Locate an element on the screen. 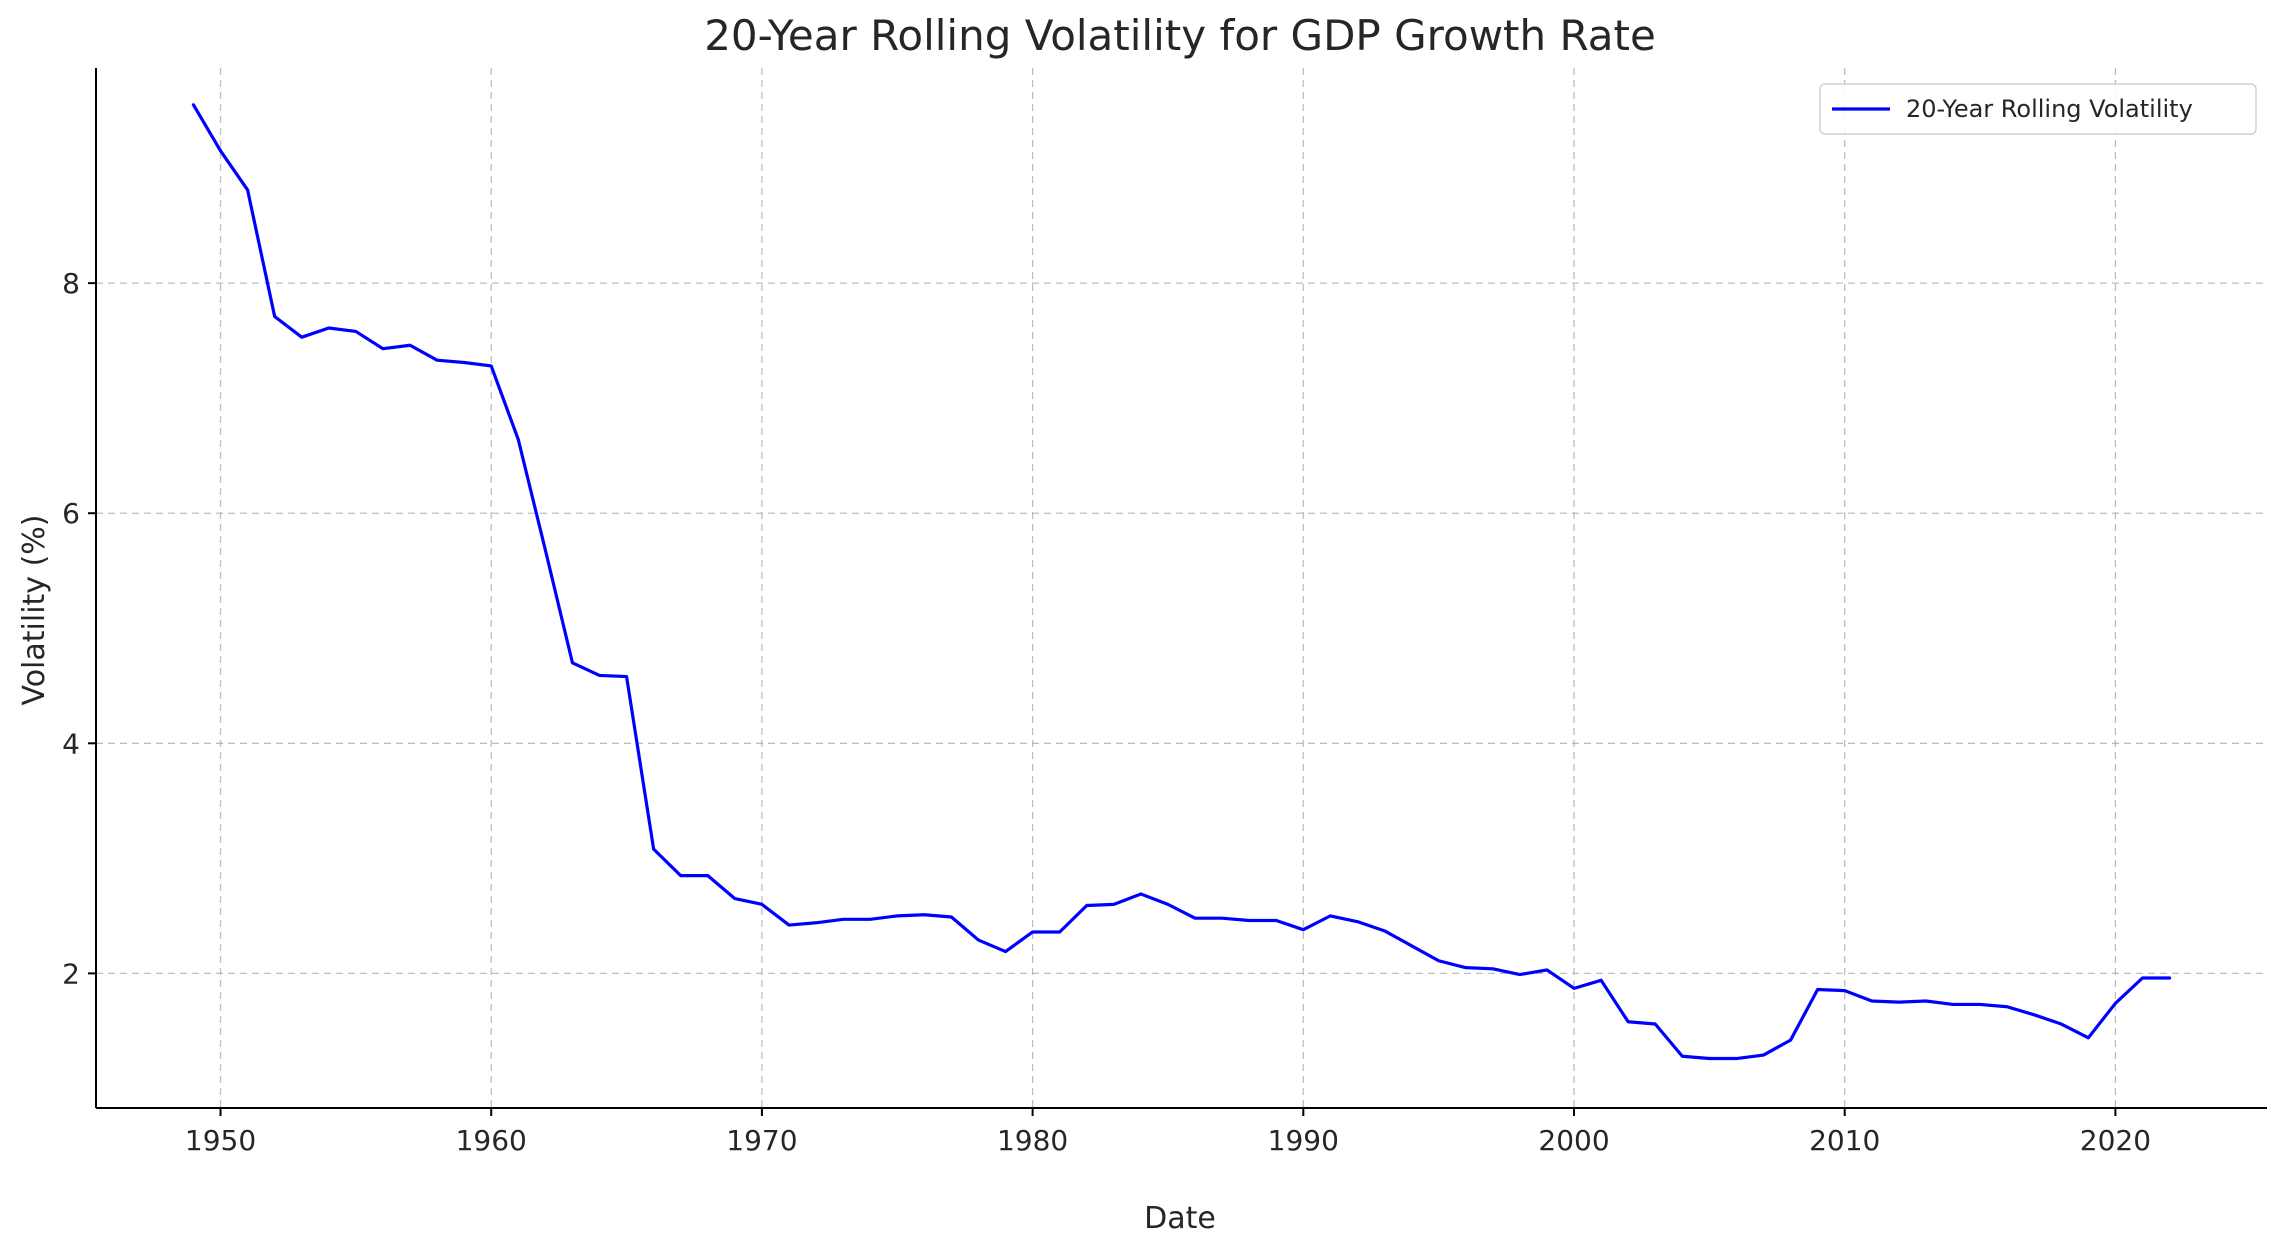 The width and height of the screenshot is (2285, 1255). x-tick-label: 1950 is located at coordinates (220, 1140).